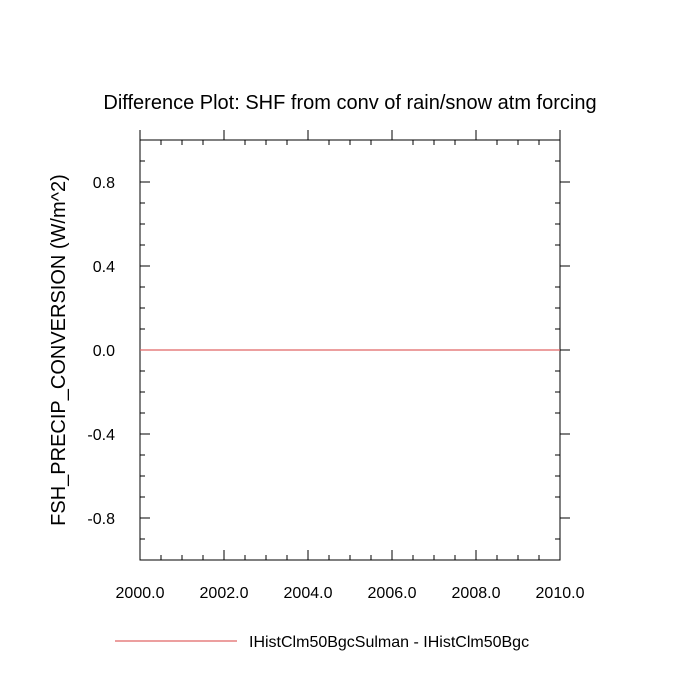 This screenshot has height=700, width=700. What do you see at coordinates (224, 593) in the screenshot?
I see `x-tick-label: 2002.0` at bounding box center [224, 593].